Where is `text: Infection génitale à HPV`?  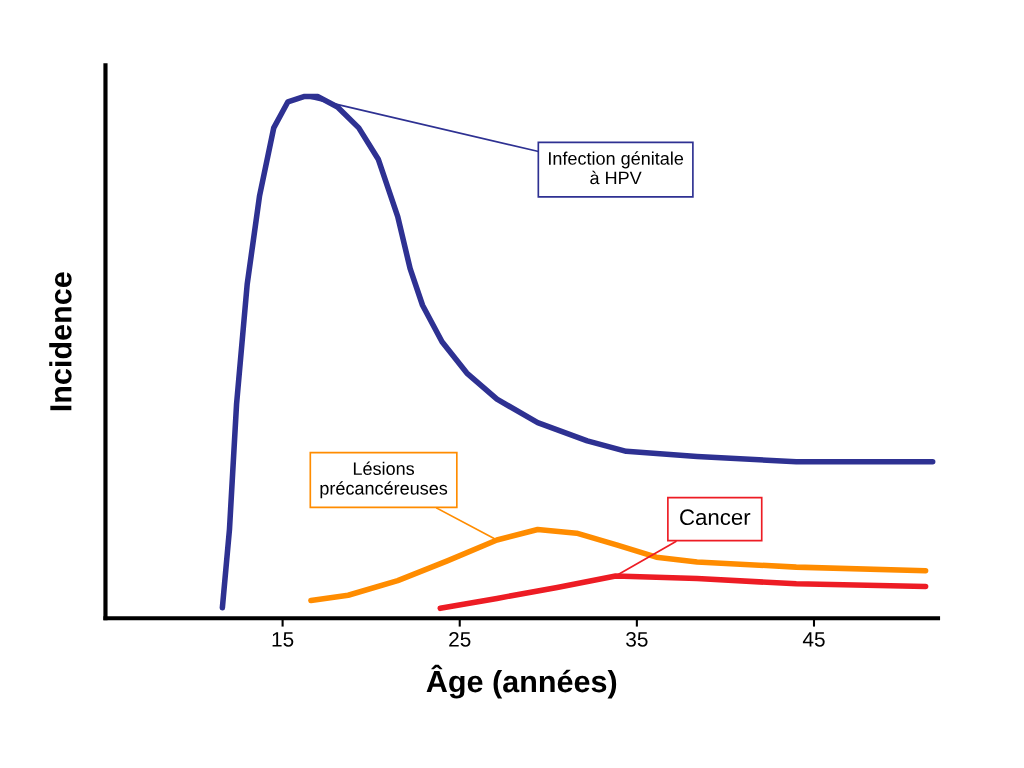
text: Infection génitale à HPV is located at coordinates (616, 168).